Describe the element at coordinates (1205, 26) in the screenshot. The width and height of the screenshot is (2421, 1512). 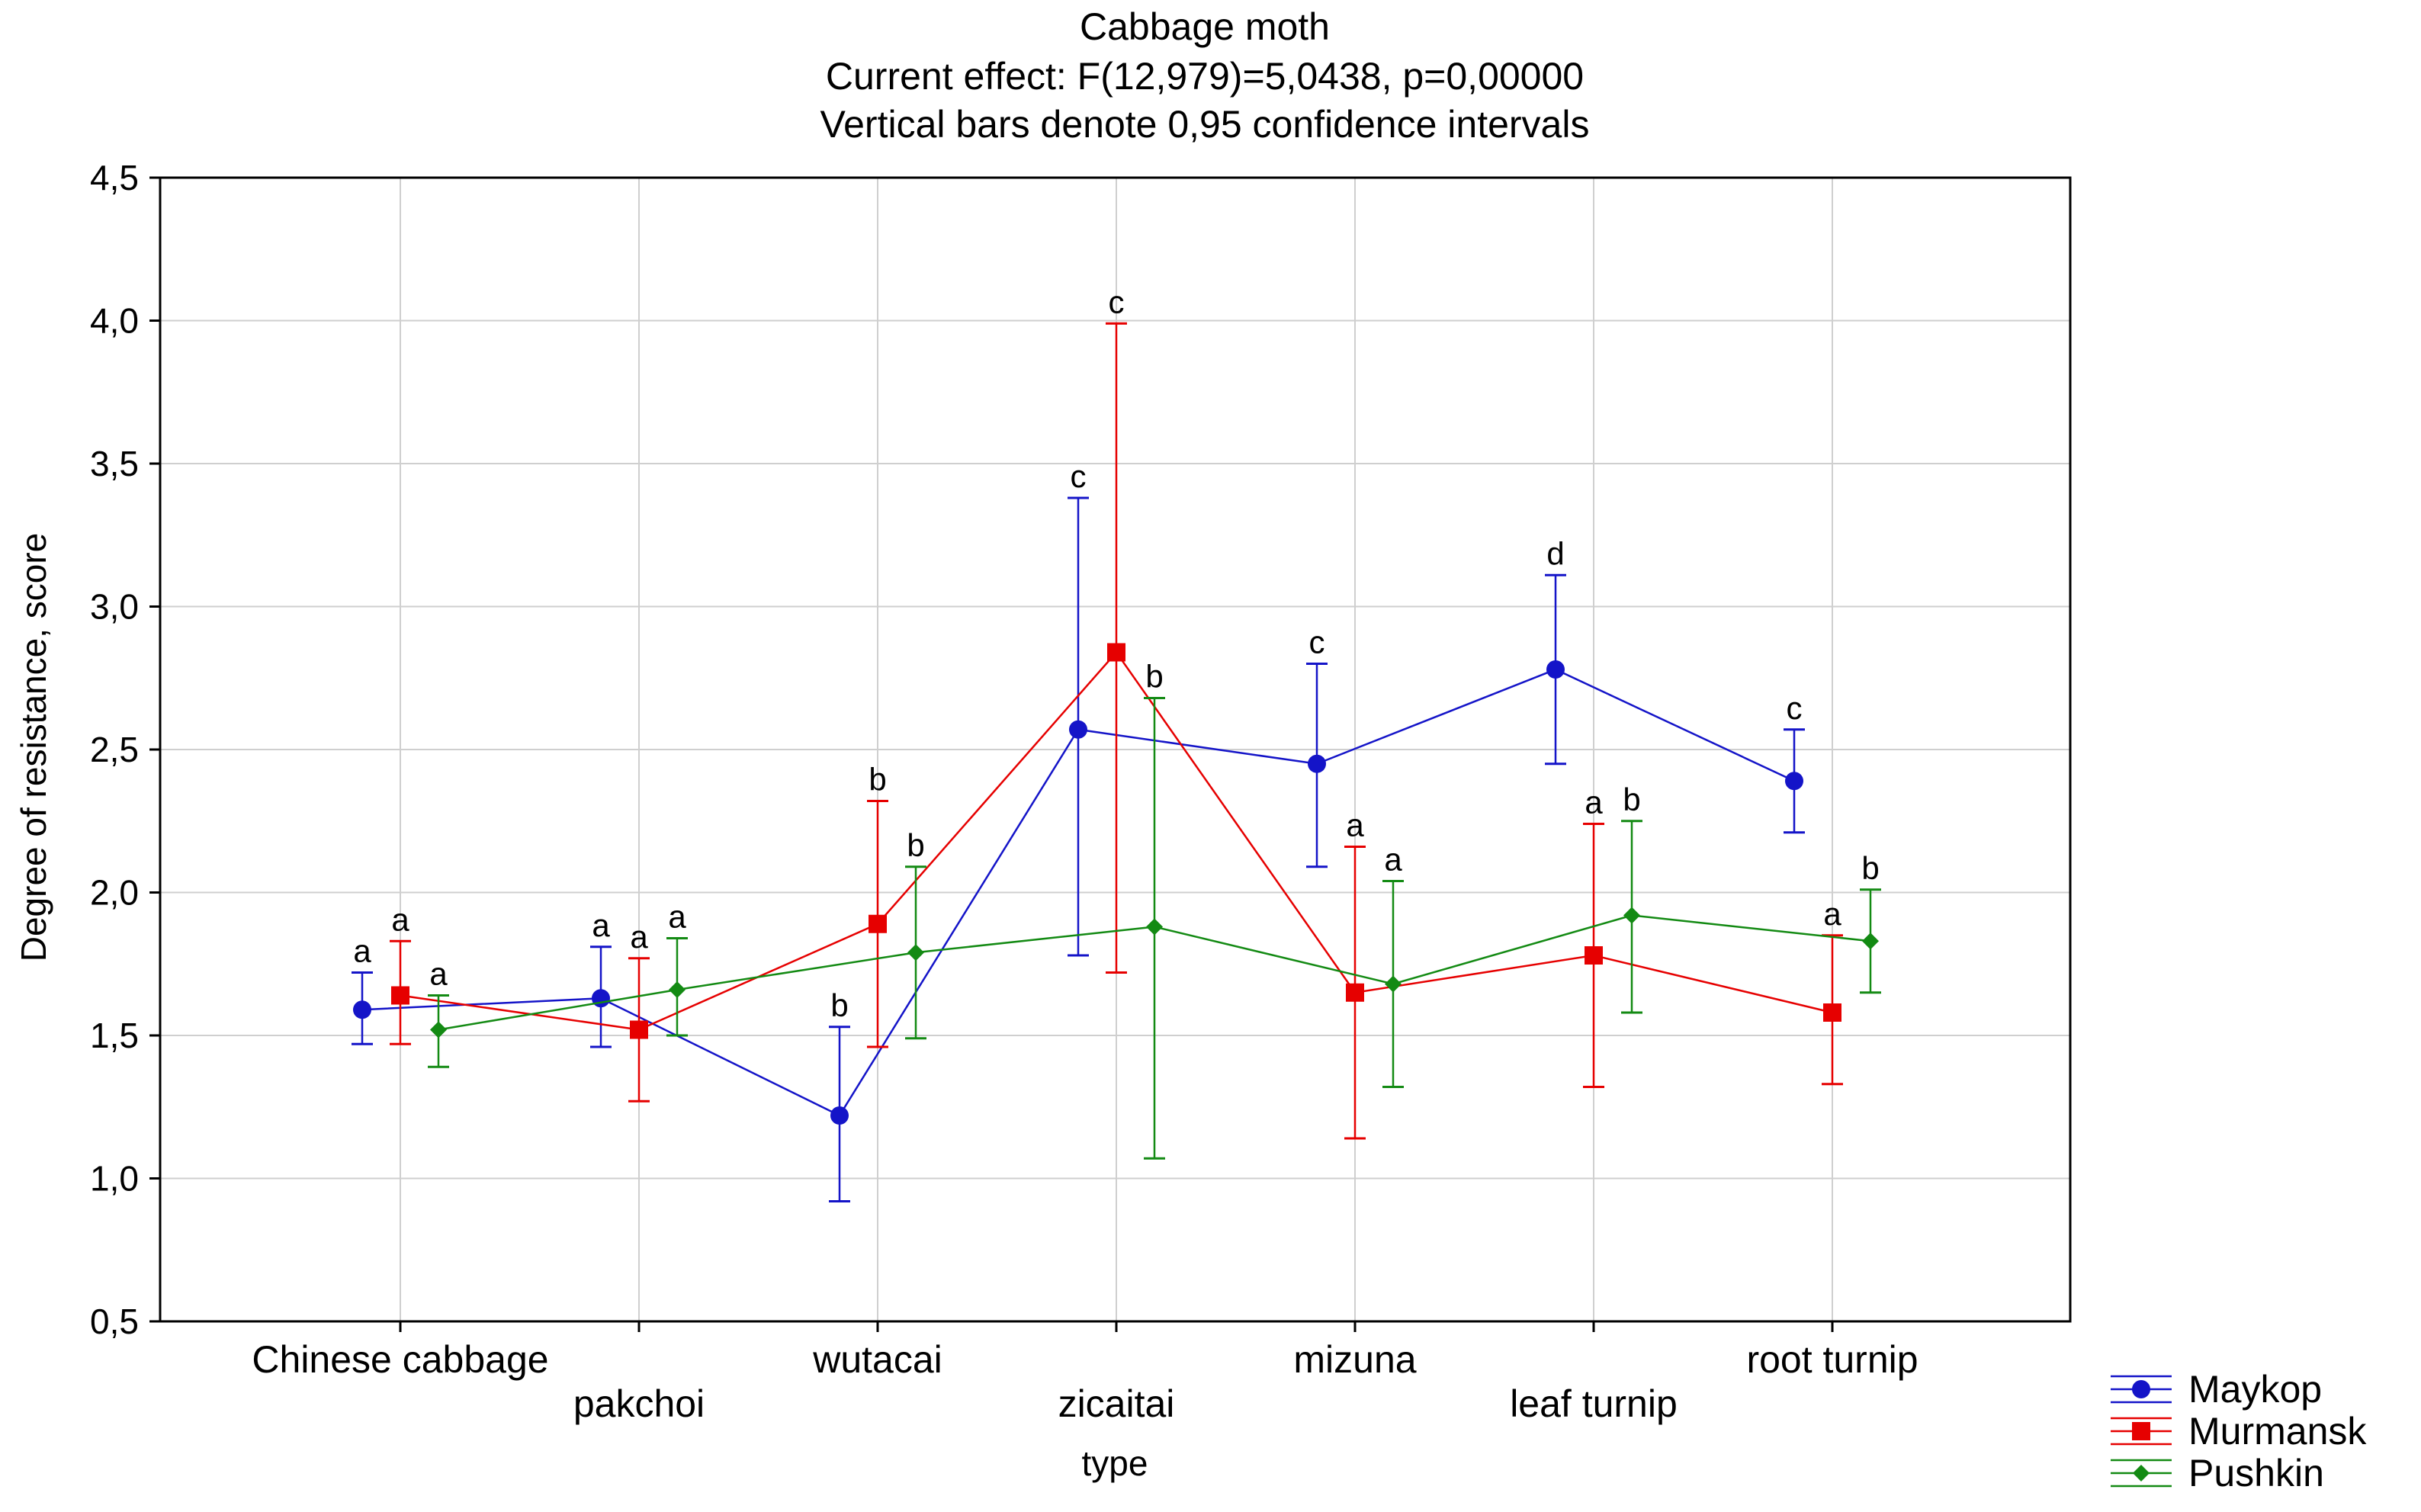
I see `chart-title-line-1: Cabbage moth` at that location.